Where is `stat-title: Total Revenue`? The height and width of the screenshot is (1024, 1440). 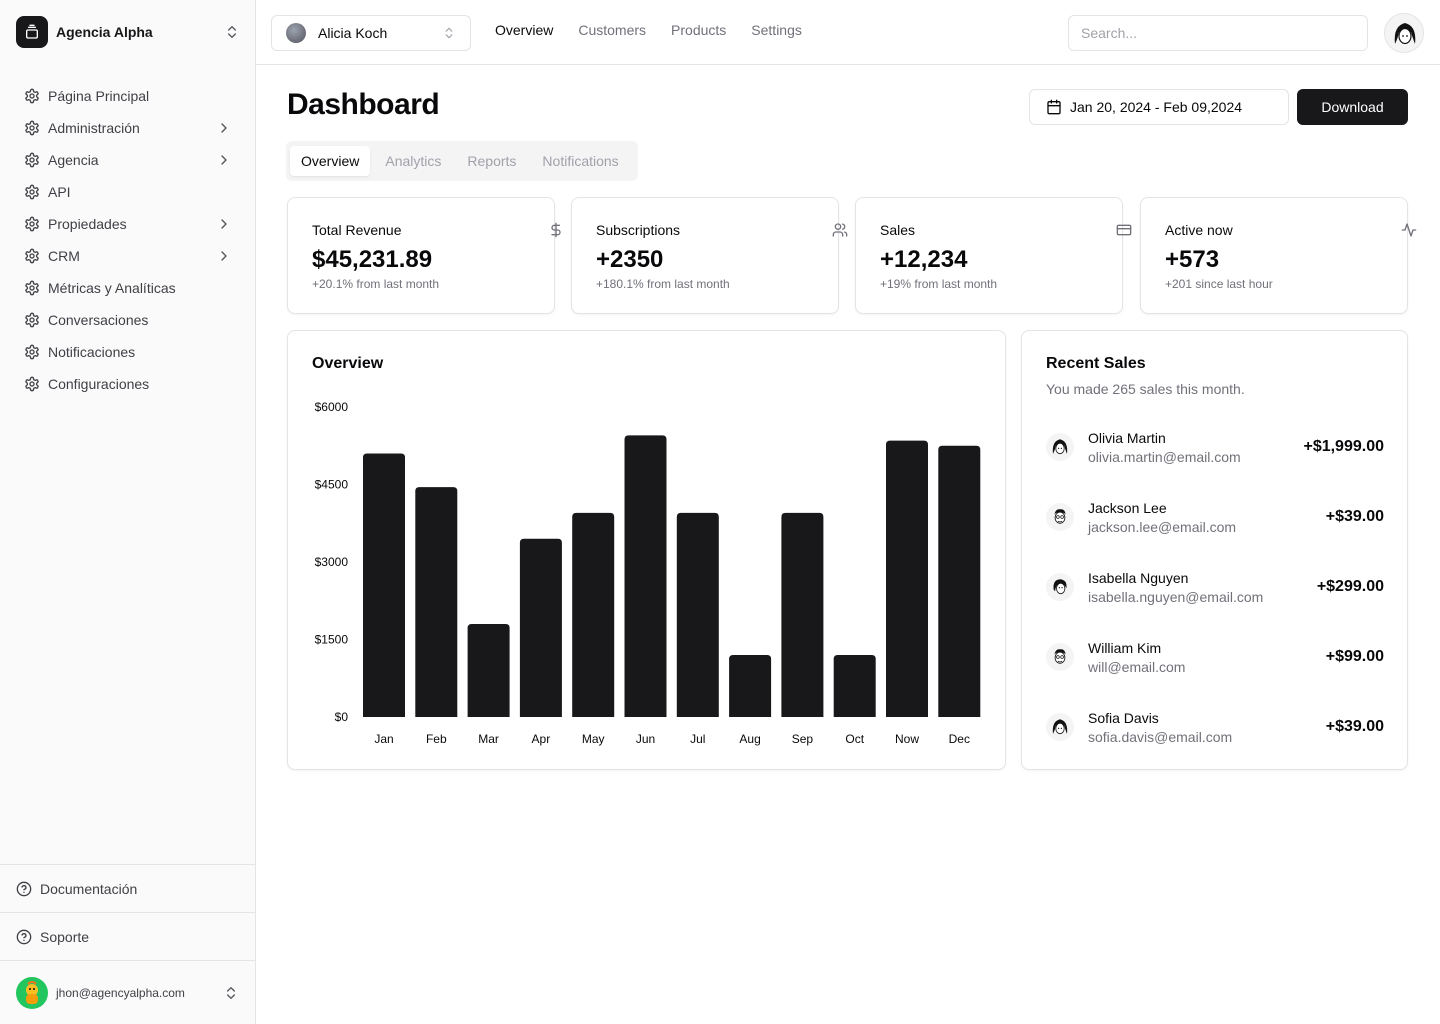
stat-title: Total Revenue is located at coordinates (357, 230).